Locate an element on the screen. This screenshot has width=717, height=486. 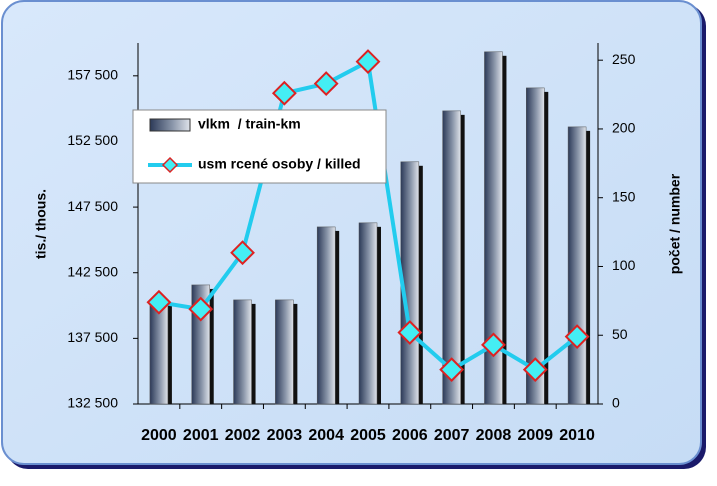
y2-tick-label: 0 is located at coordinates (616, 403).